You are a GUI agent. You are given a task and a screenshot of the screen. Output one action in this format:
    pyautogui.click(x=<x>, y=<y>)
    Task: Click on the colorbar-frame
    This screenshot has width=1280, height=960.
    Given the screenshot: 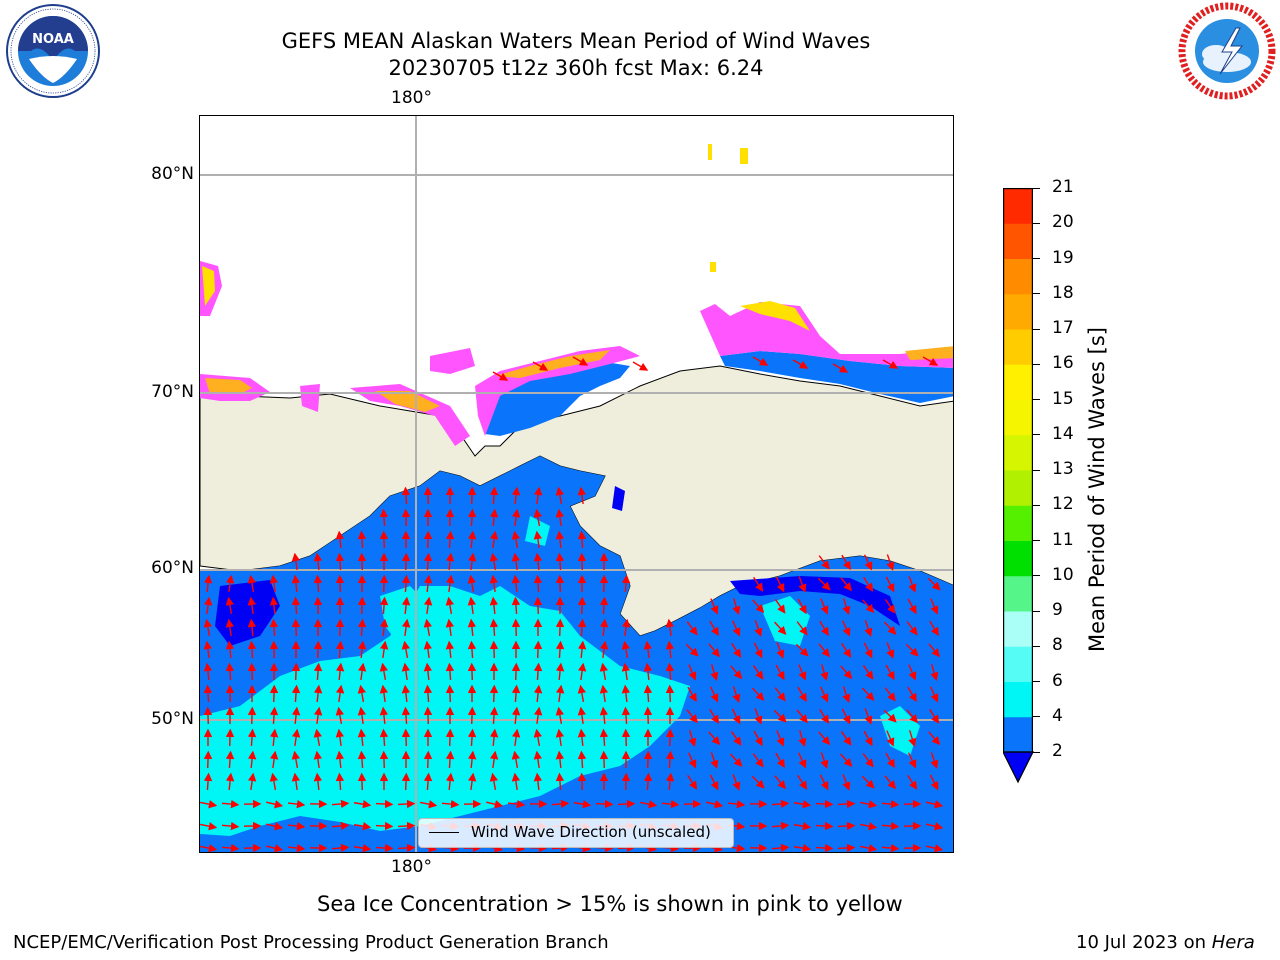 What is the action you would take?
    pyautogui.click(x=1018, y=470)
    